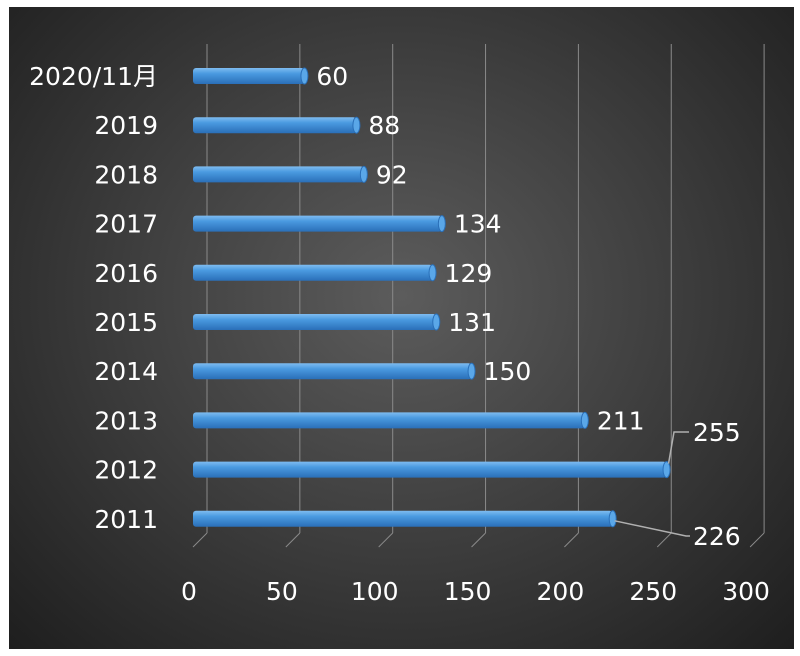  What do you see at coordinates (126, 273) in the screenshot?
I see `category-label: 2016` at bounding box center [126, 273].